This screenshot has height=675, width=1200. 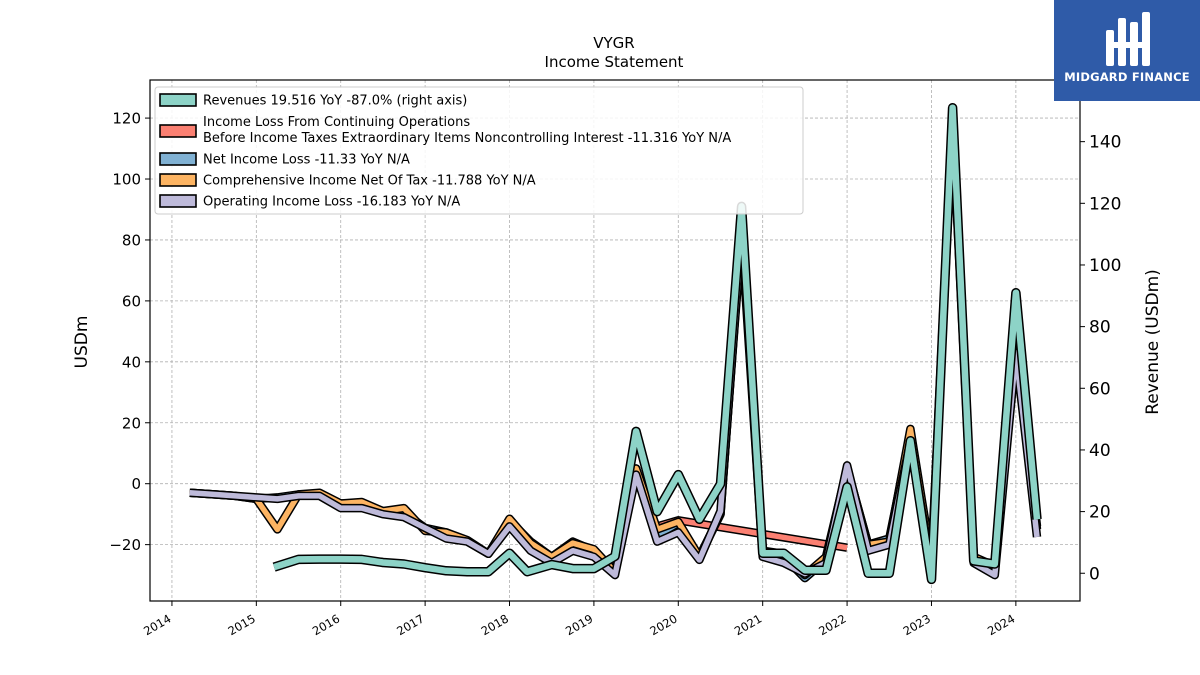 I want to click on y-tick-label: 60, so click(x=131, y=301).